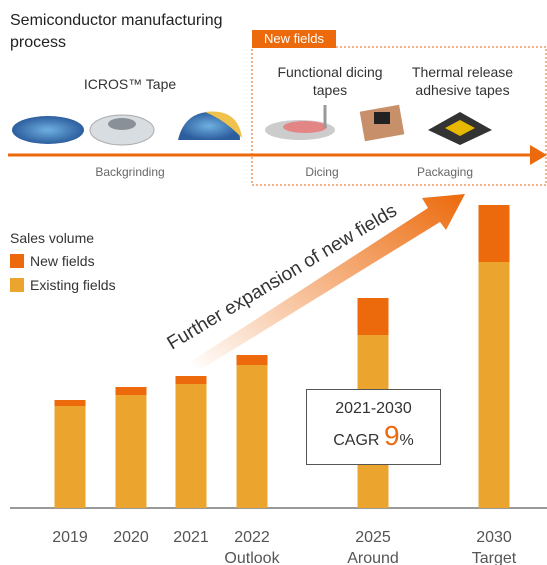 The width and height of the screenshot is (547, 565). I want to click on x-tick-note: Target, so click(494, 557).